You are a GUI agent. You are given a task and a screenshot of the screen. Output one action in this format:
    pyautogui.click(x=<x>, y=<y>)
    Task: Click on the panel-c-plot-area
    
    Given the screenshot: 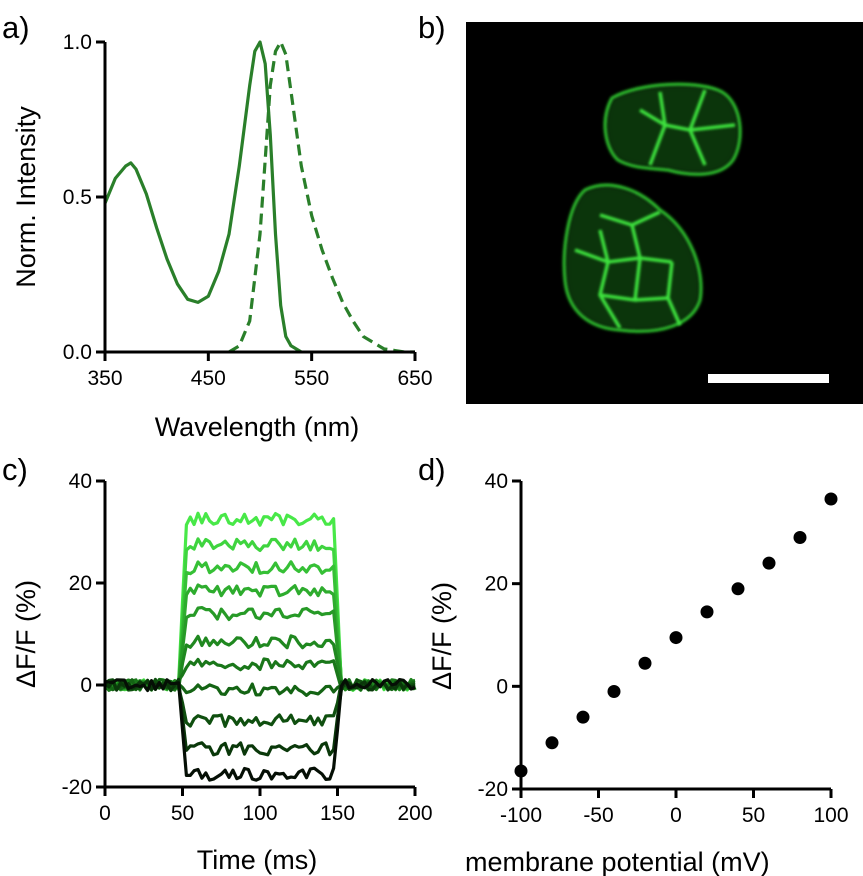 What is the action you would take?
    pyautogui.click(x=260, y=646)
    